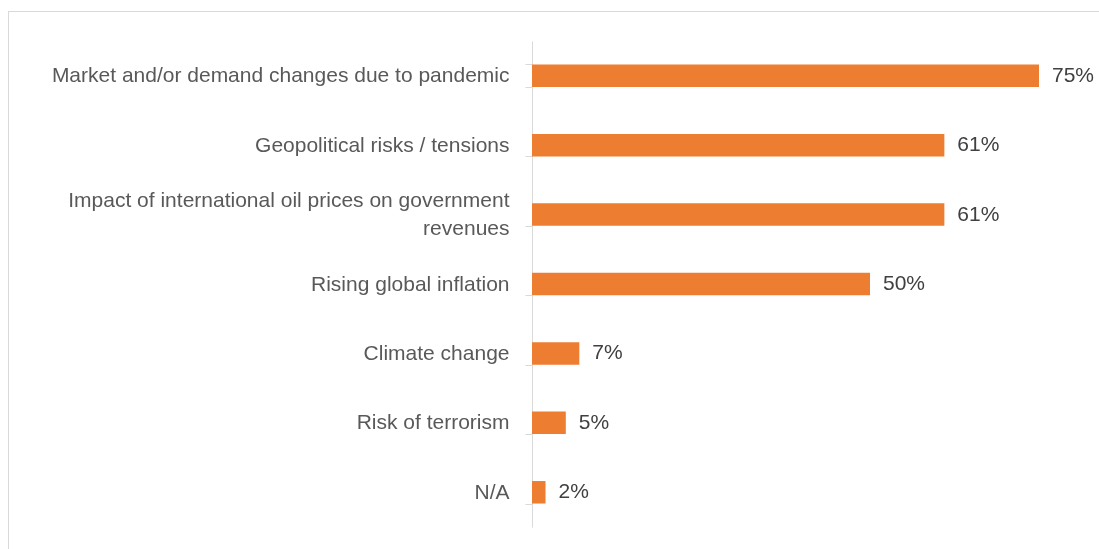 The height and width of the screenshot is (549, 1099). I want to click on y-tick-label: Market and/or demand changes due to pandemic, so click(280, 75).